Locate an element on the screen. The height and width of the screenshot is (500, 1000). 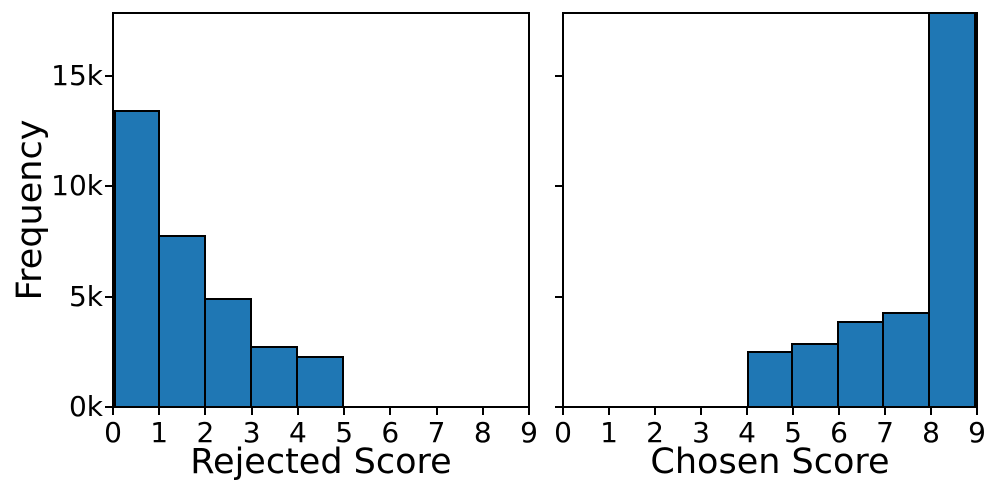
y-tick-label: 5k is located at coordinates (85, 296).